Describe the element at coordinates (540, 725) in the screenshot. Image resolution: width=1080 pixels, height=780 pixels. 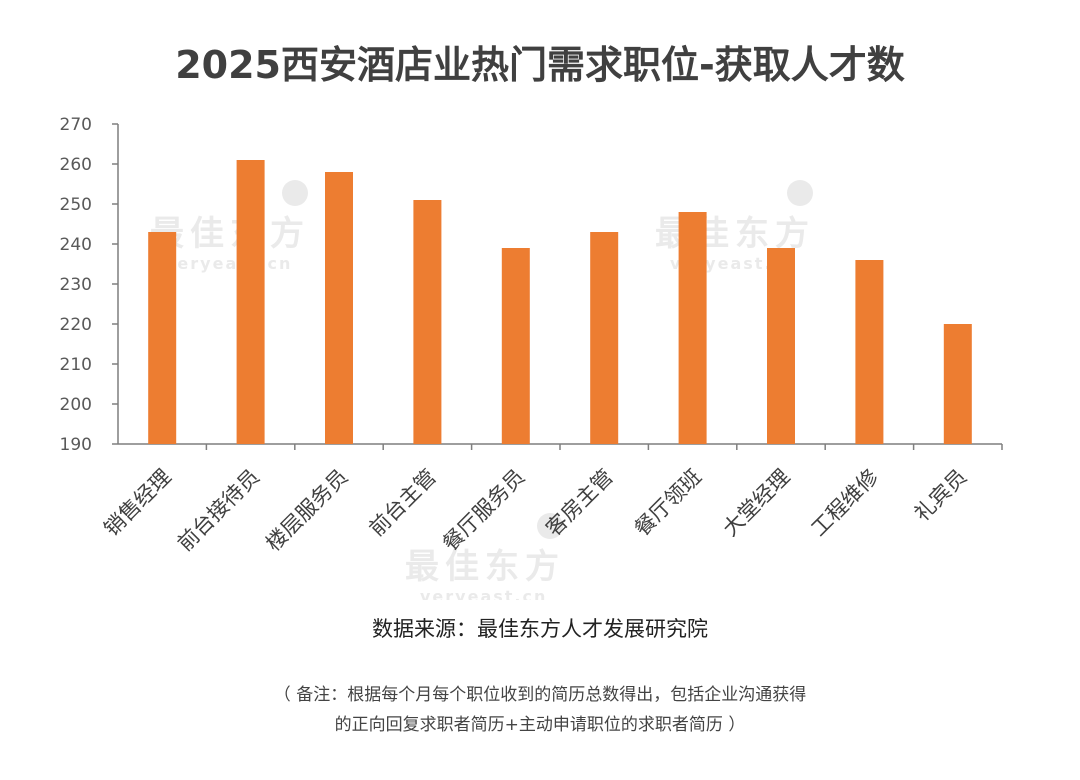
I see `note-line-2: 的正向回复求职者简历+主动申请职位的求职者简历 ）` at that location.